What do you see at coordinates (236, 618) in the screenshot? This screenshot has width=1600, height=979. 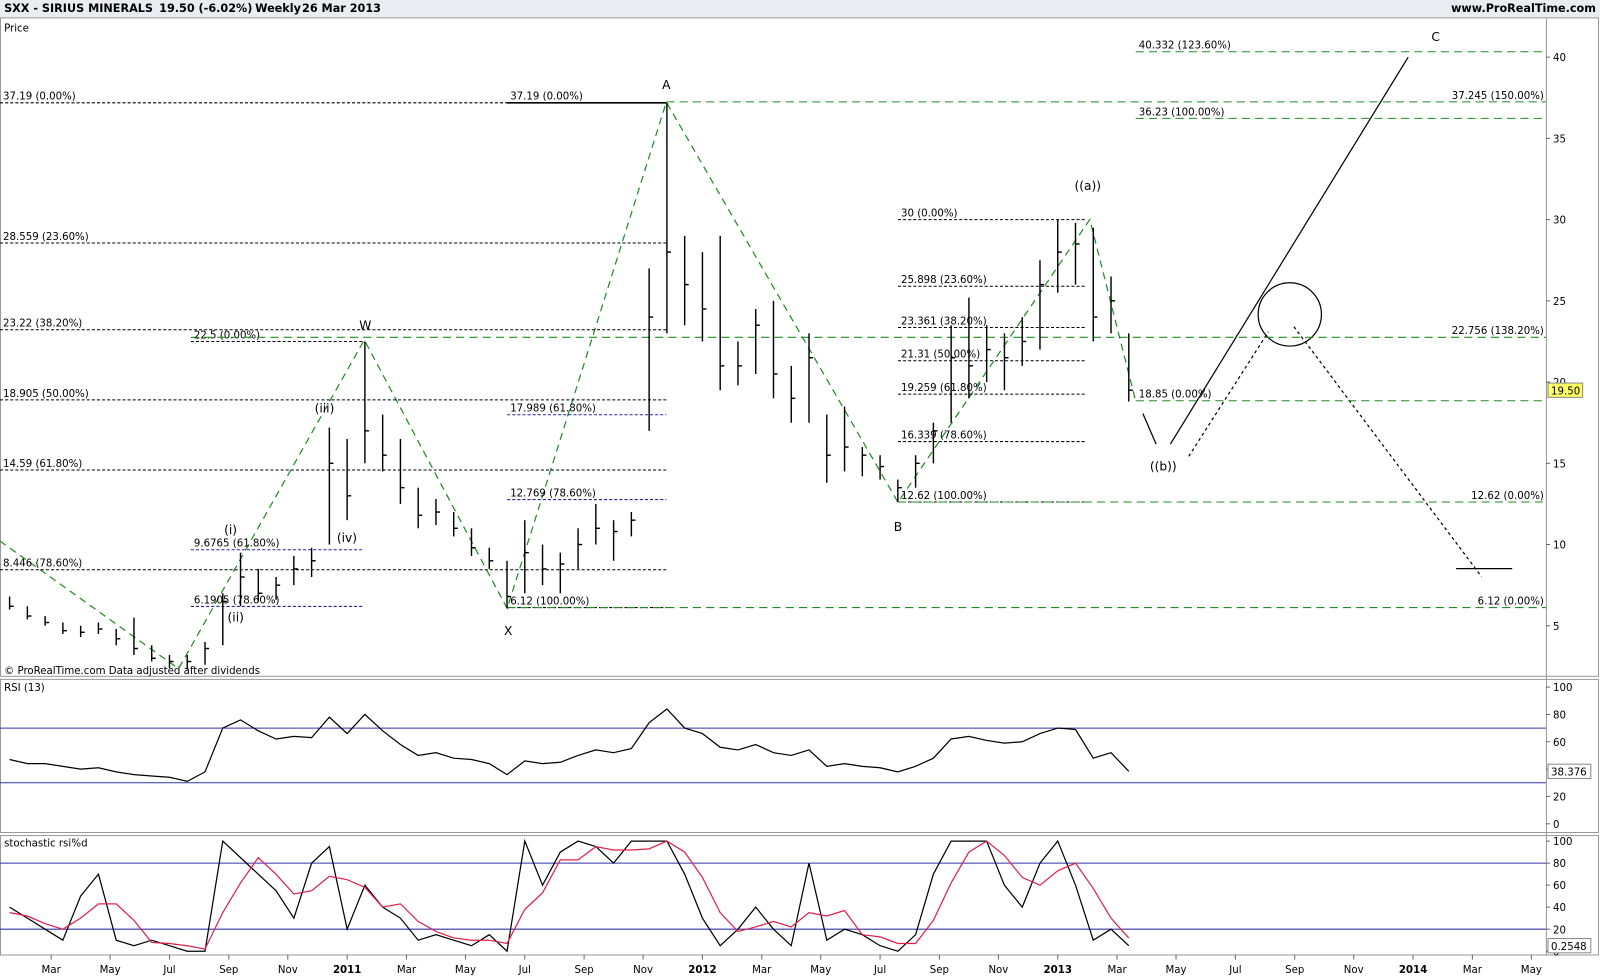 I see `wave-label: (ii)` at bounding box center [236, 618].